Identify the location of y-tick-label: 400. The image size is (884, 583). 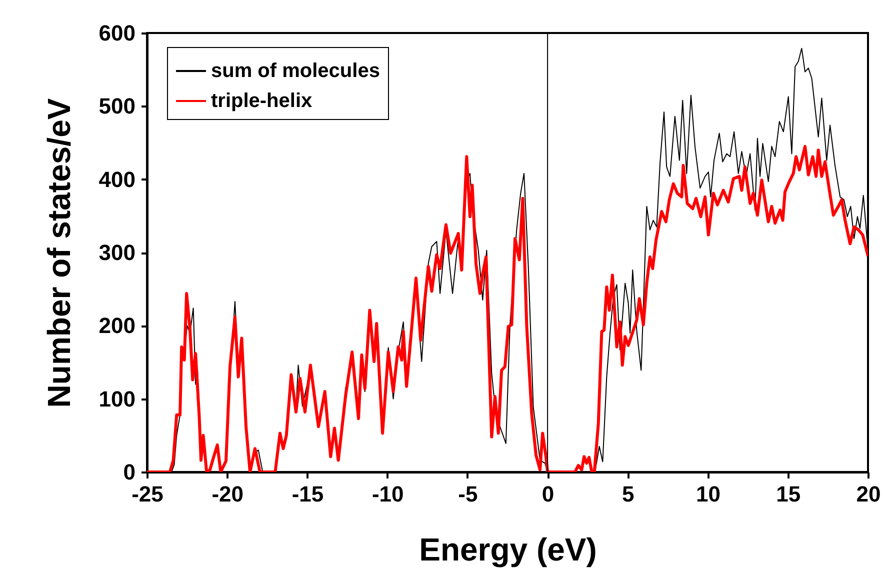
(117, 179).